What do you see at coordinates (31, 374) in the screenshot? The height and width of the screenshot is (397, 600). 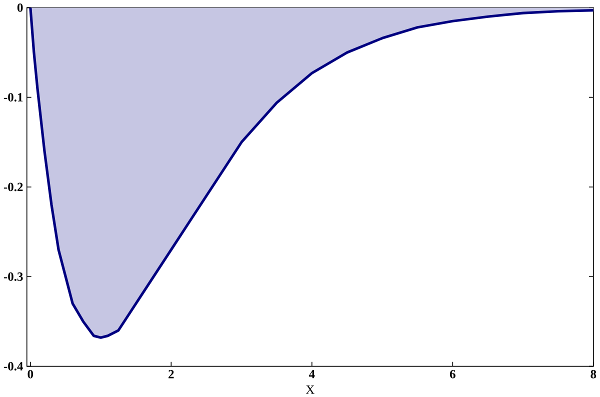 I see `x-tick-label: 0` at bounding box center [31, 374].